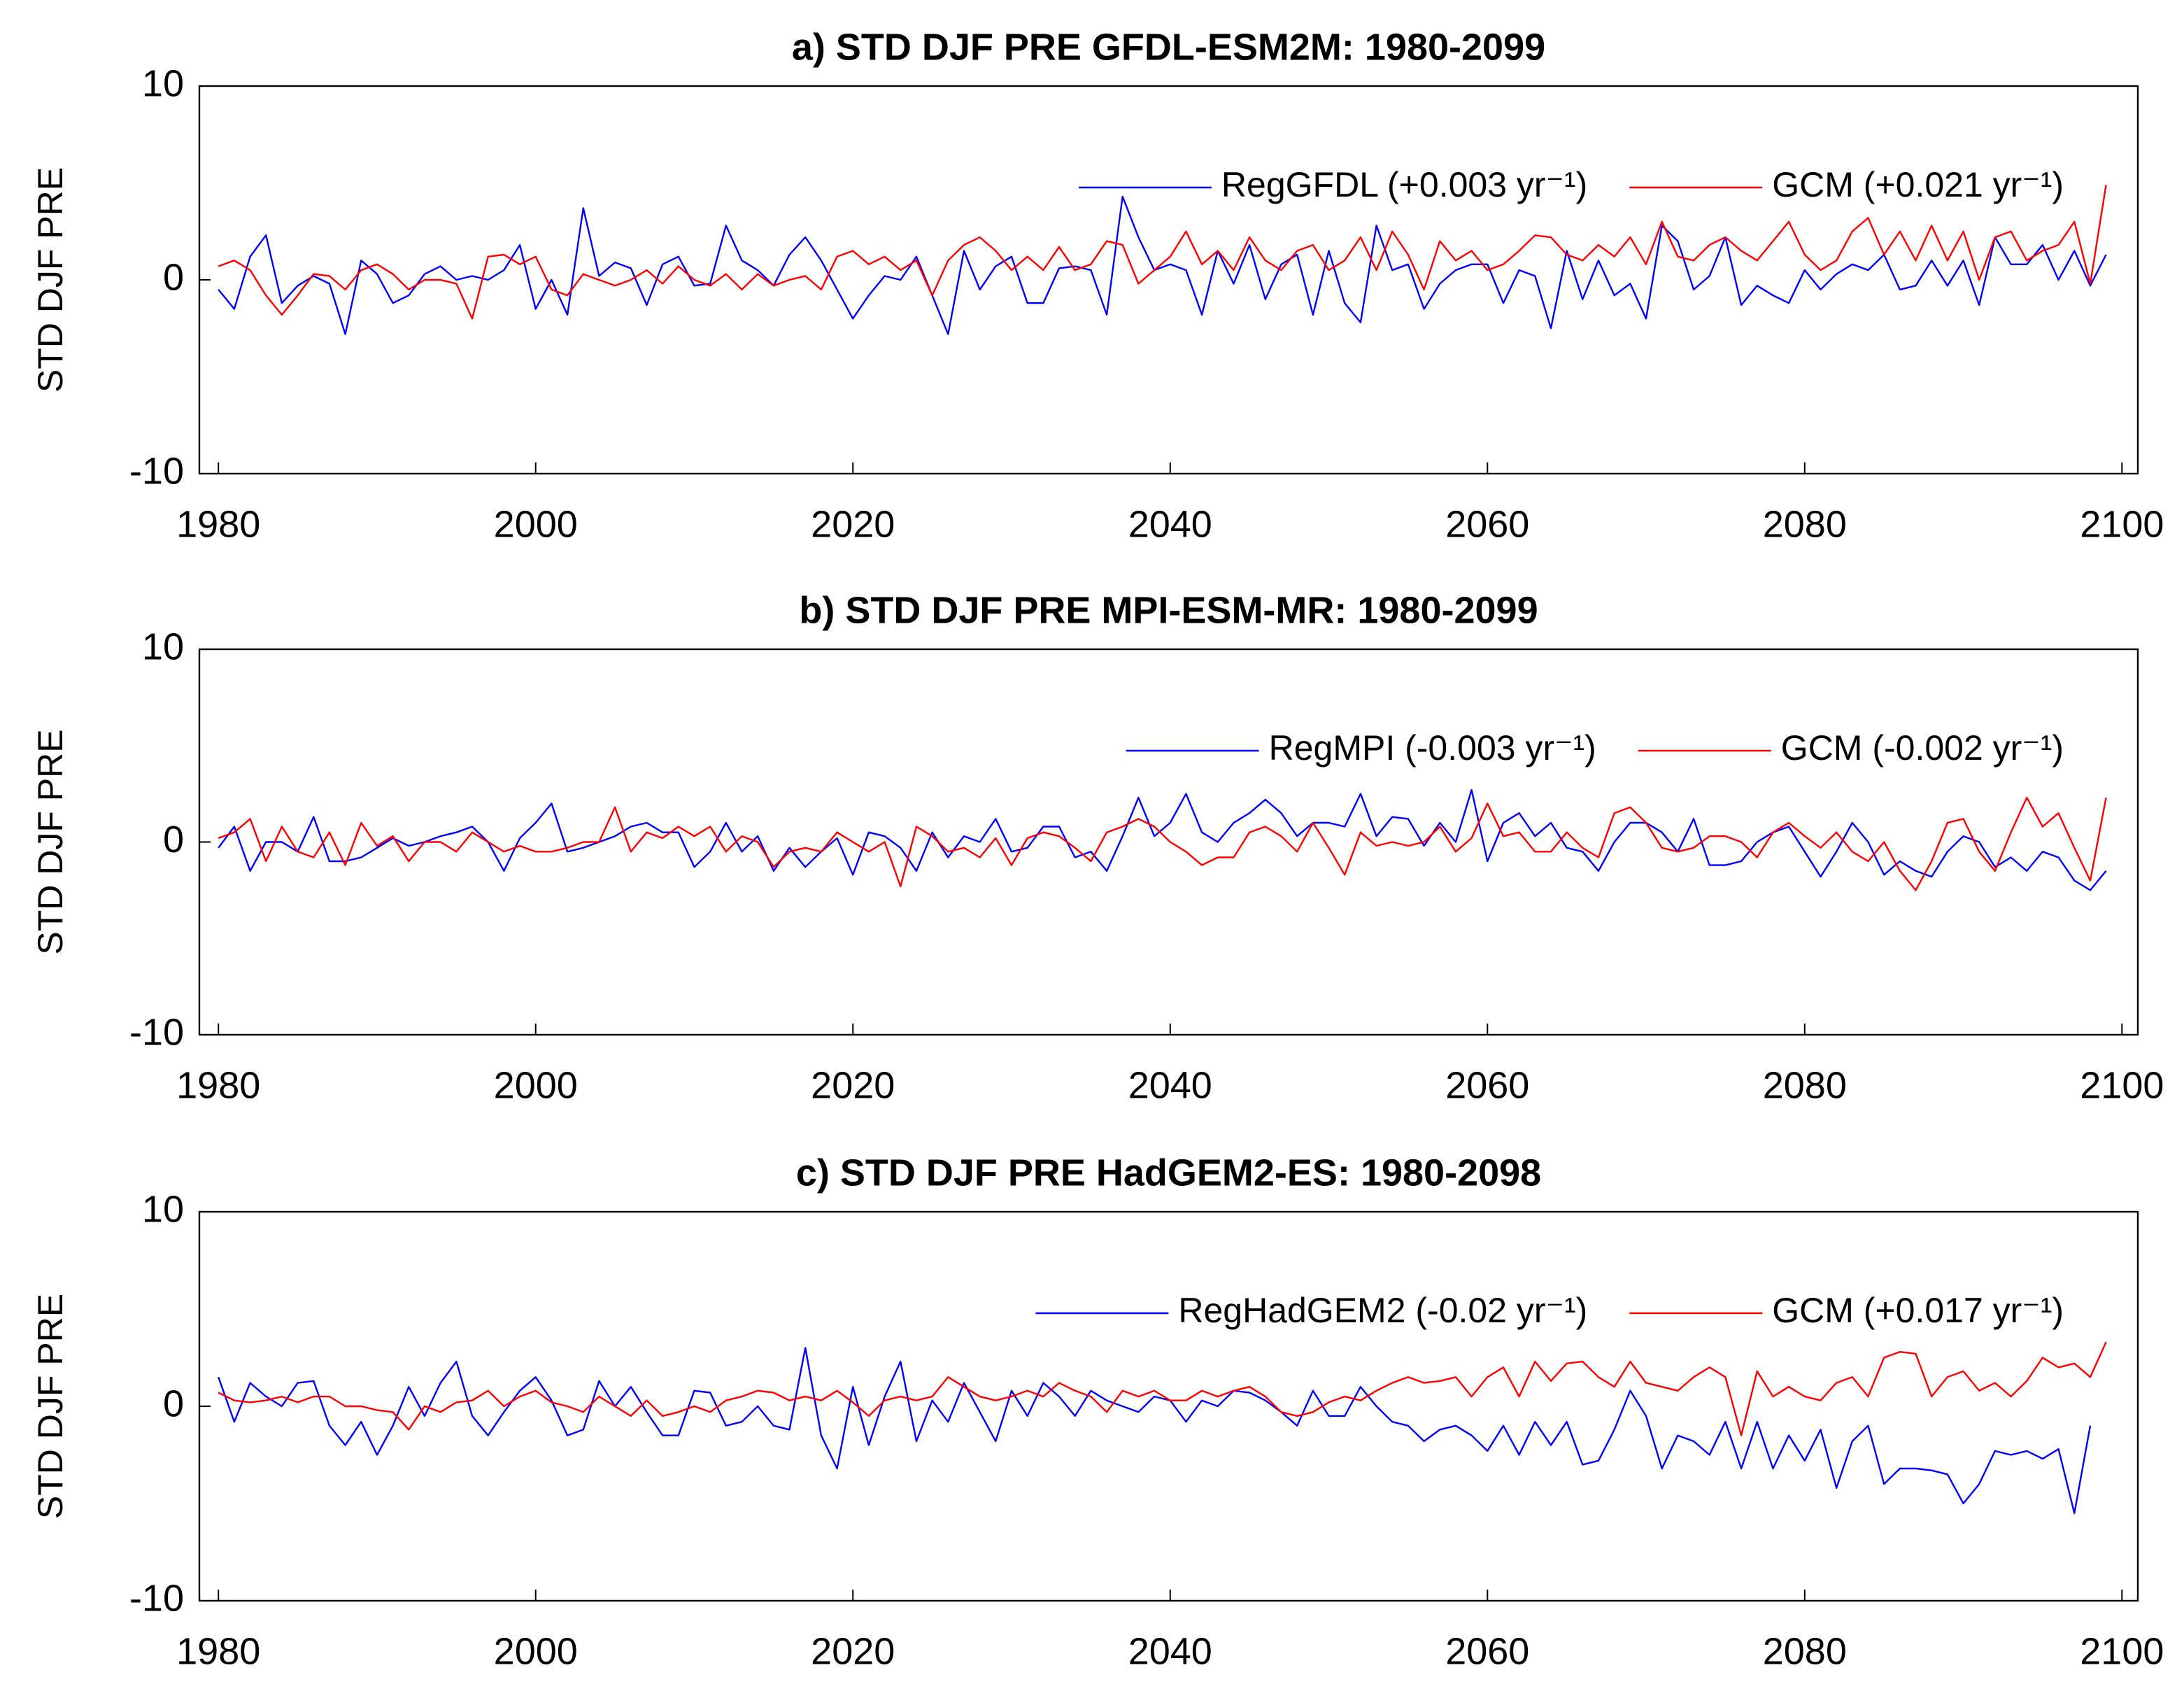 This screenshot has width=2184, height=1698. I want to click on legend-label: RegMPI (-0.003 yr⁻¹), so click(1433, 747).